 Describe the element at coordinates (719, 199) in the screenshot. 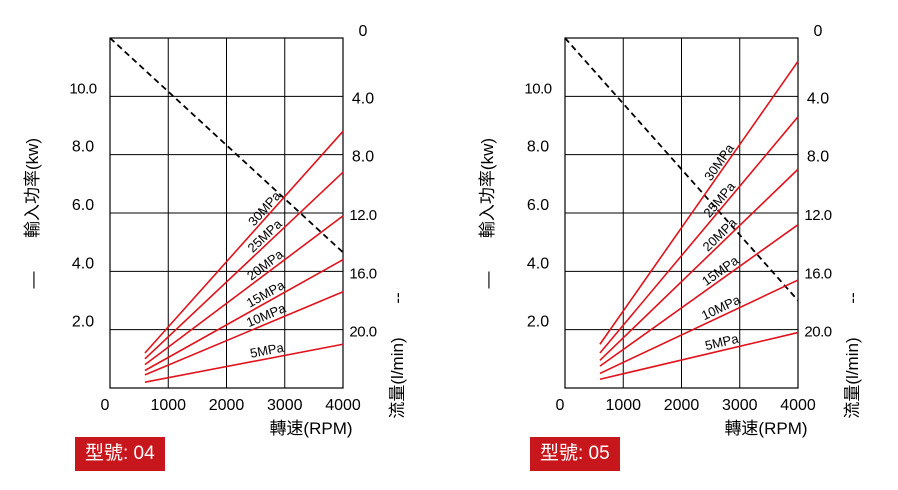

I see `series-label: 25MPa` at that location.